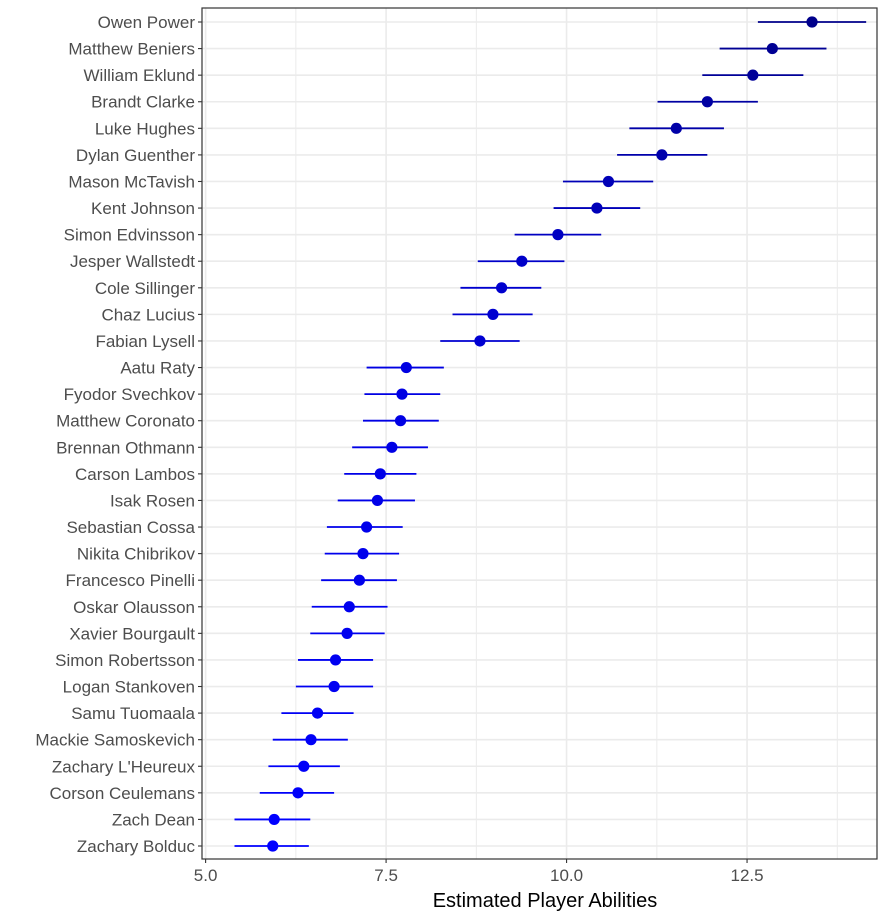 The width and height of the screenshot is (880, 914). Describe the element at coordinates (153, 819) in the screenshot. I see `player-name-label: Zach Dean` at that location.